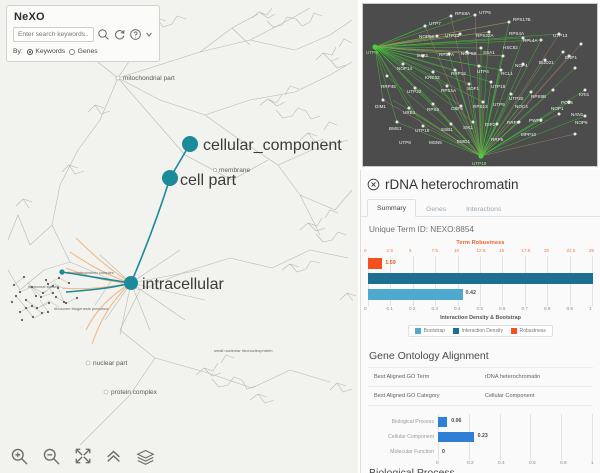 This screenshot has width=600, height=473. Describe the element at coordinates (498, 86) in the screenshot. I see `svg-text: UTP18` at that location.